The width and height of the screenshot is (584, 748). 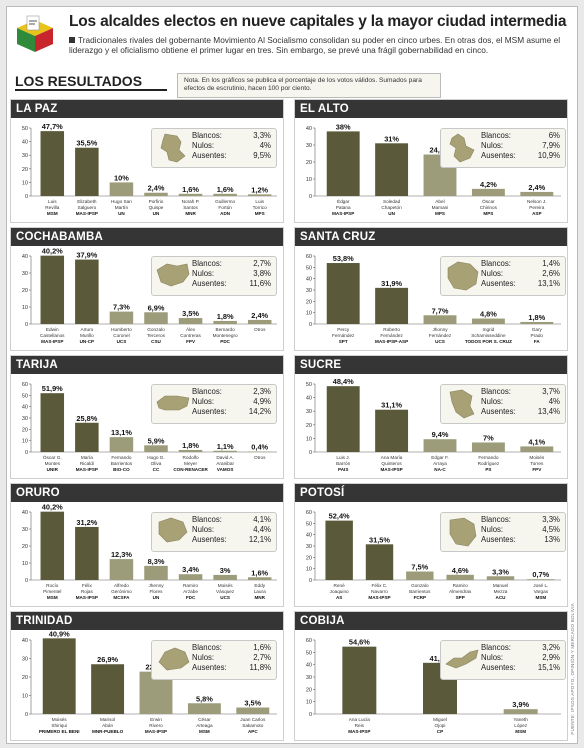 I want to click on value-label: 7,3%, so click(x=121, y=307).